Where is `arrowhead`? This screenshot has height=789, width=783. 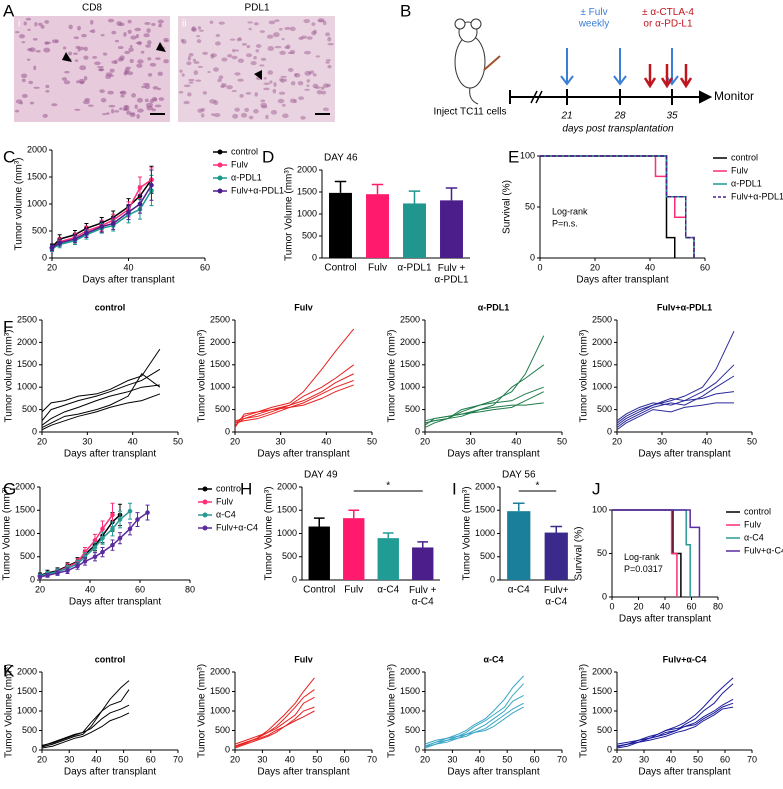
arrowhead is located at coordinates (258, 75).